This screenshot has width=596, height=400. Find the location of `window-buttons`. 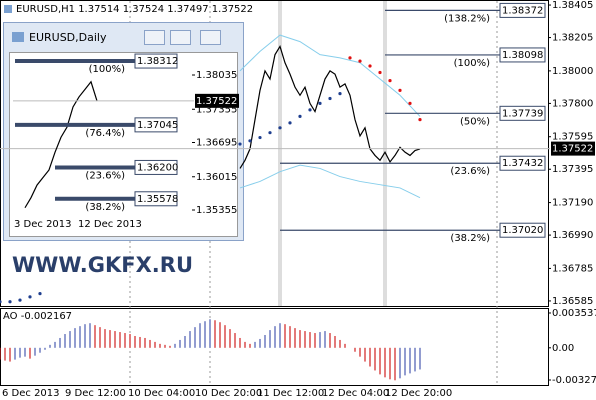

window-buttons is located at coordinates (182, 37).